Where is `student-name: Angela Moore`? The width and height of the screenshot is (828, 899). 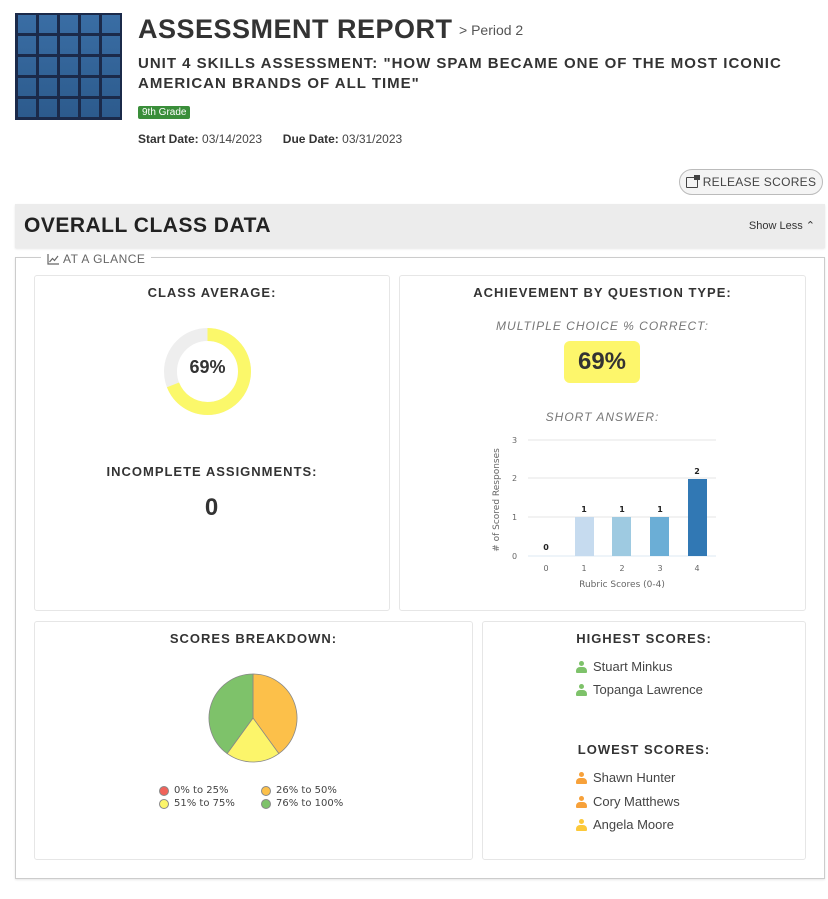
student-name: Angela Moore is located at coordinates (633, 824).